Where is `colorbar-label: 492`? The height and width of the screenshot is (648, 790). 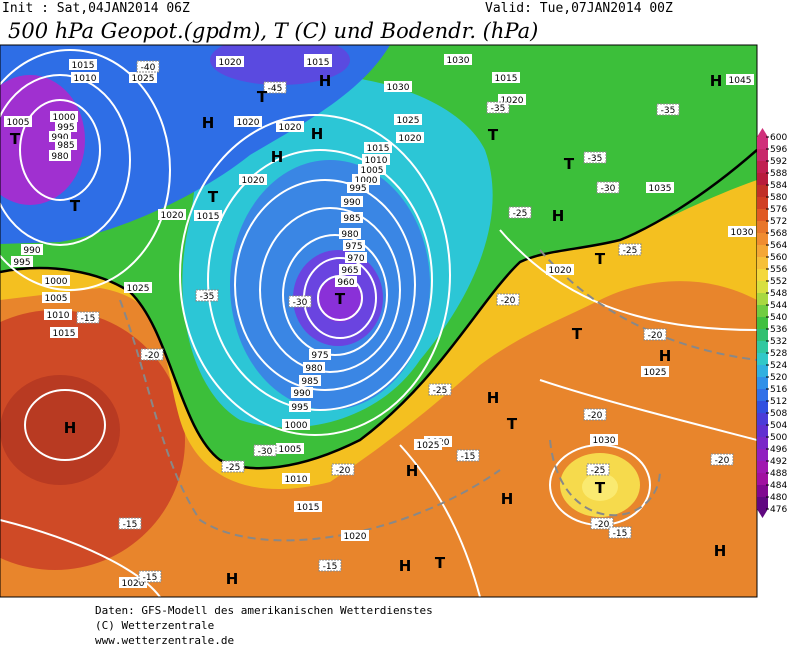 colorbar-label: 492 is located at coordinates (778, 462).